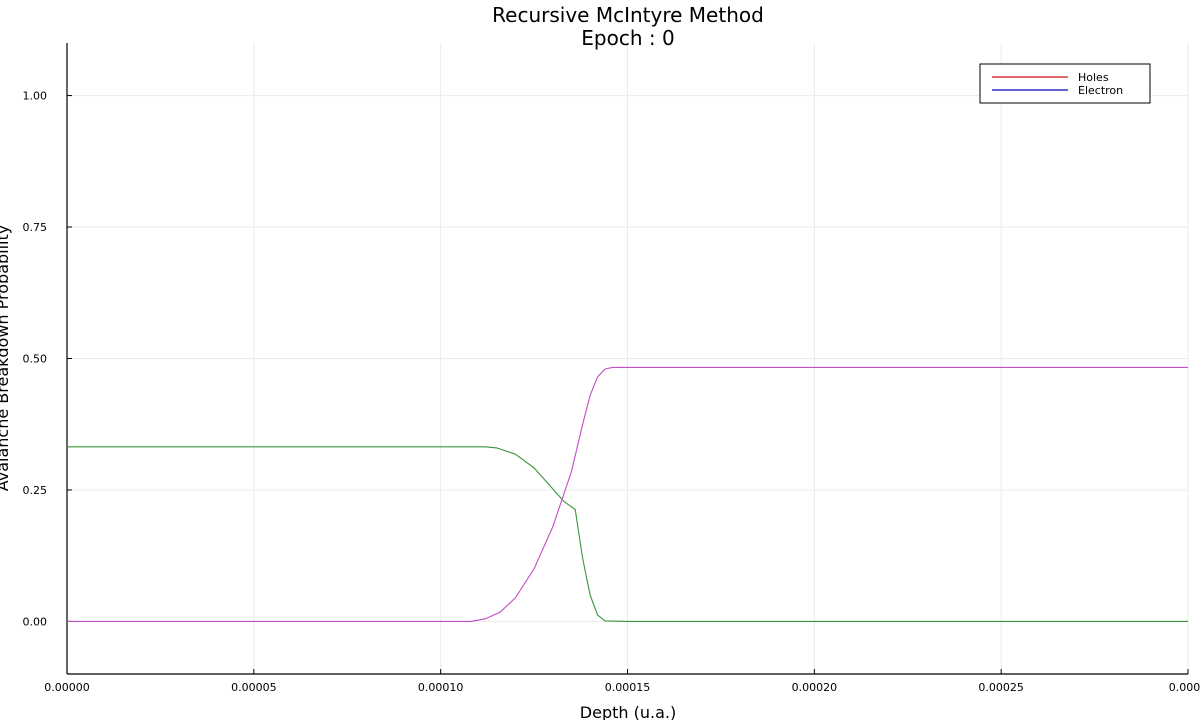  What do you see at coordinates (67, 687) in the screenshot?
I see `x-tick-label: 0.00000` at bounding box center [67, 687].